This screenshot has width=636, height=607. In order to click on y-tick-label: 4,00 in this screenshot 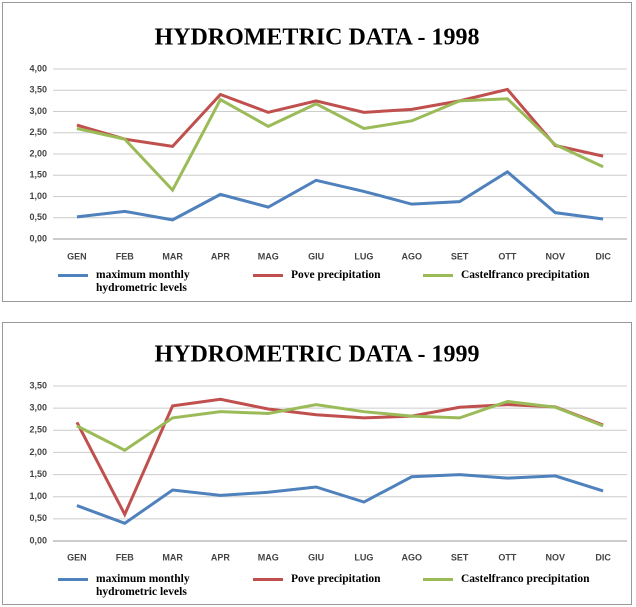, I will do `click(38, 68)`.